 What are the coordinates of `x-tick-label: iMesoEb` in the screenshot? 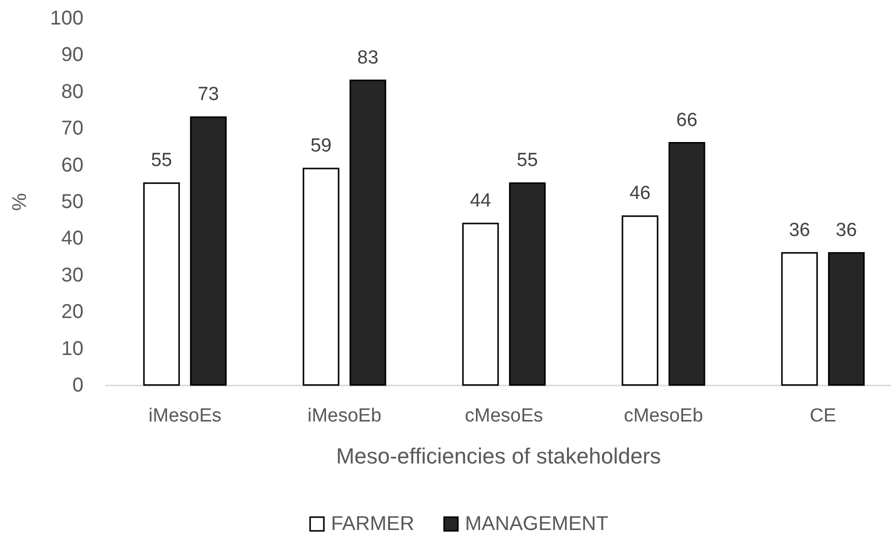 It's located at (344, 416).